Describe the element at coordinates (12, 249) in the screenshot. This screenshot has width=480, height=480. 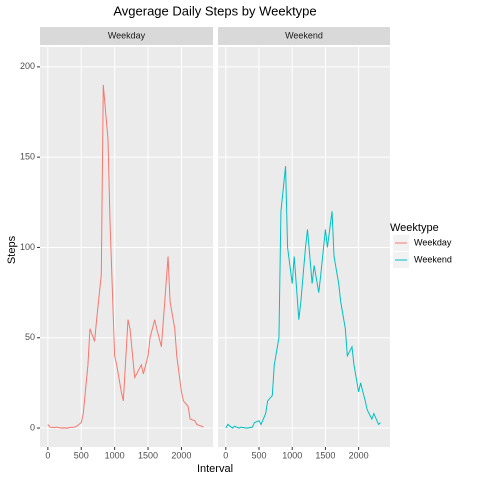
I see `y-axis-title: Steps` at that location.